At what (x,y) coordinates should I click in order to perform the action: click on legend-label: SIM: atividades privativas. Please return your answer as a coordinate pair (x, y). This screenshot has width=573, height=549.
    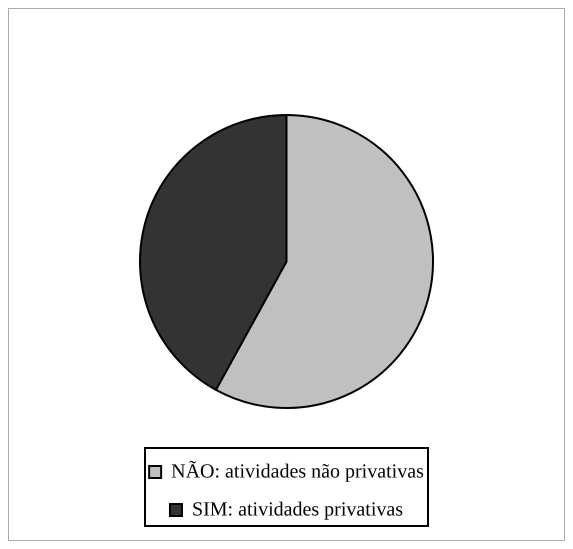
    Looking at the image, I should click on (298, 509).